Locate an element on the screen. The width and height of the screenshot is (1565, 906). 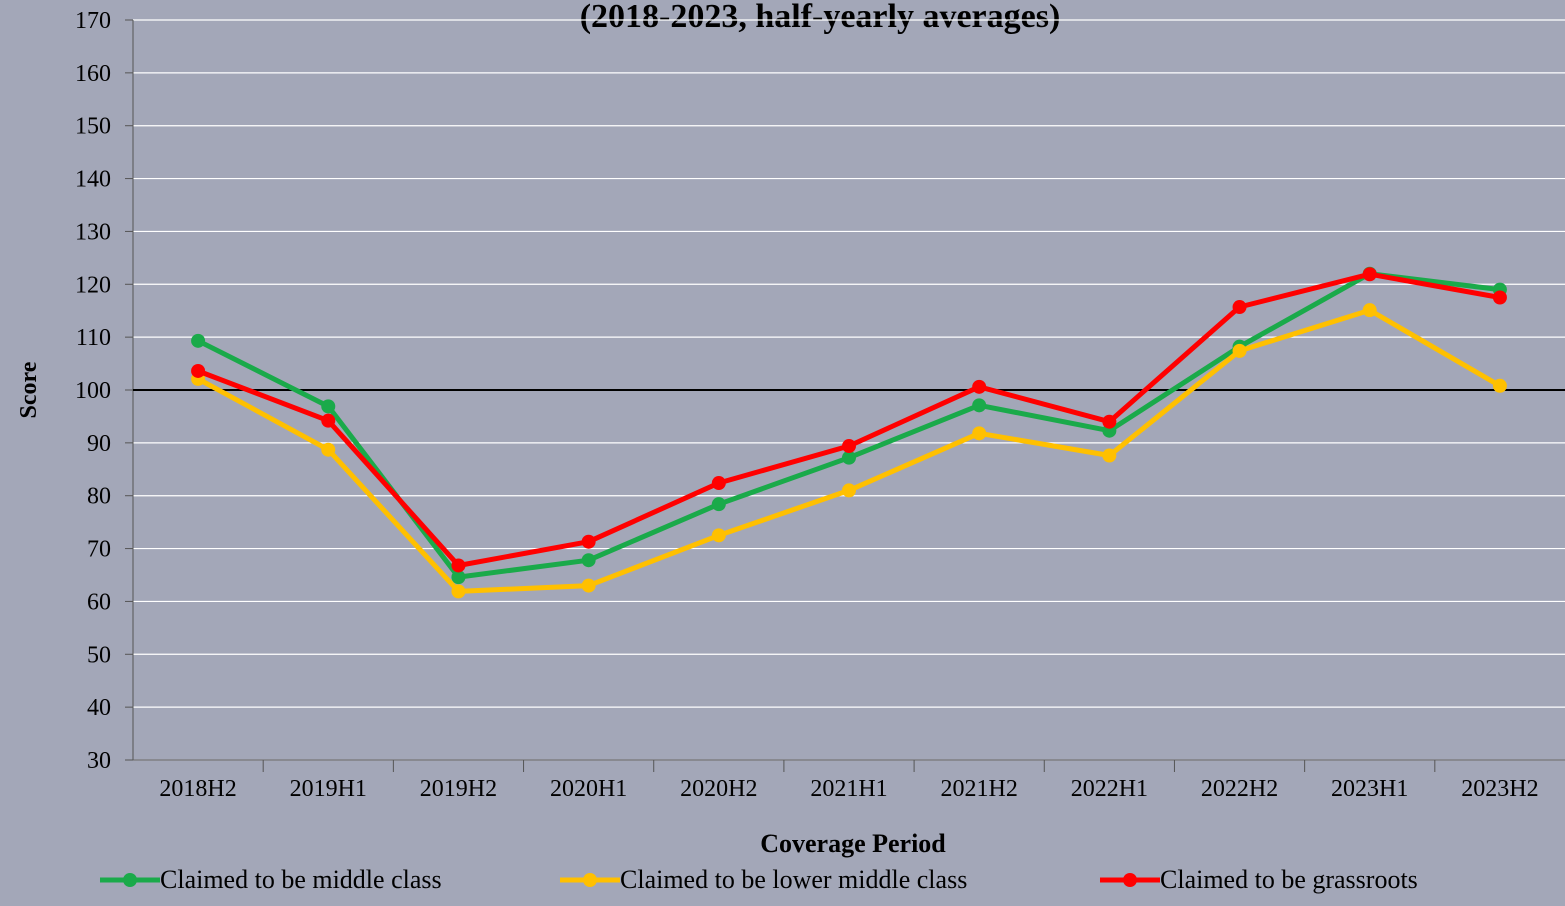
y-tick-label: 60 is located at coordinates (99, 602).